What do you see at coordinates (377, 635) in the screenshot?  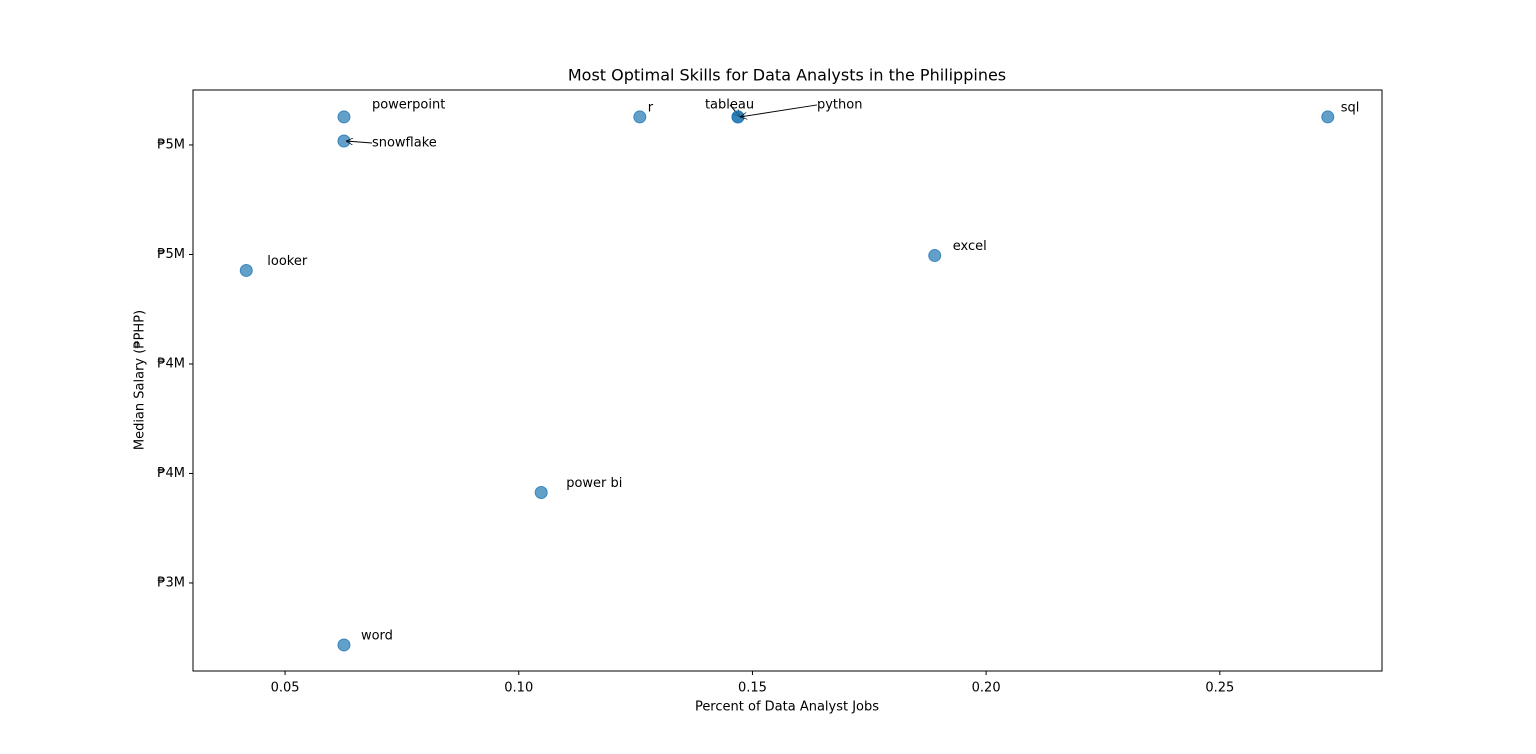 I see `point-label: word` at bounding box center [377, 635].